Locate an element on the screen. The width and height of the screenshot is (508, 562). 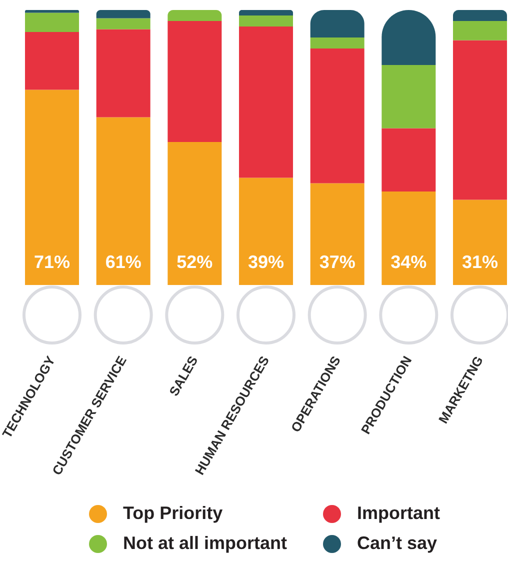
data-label: 52% is located at coordinates (194, 262).